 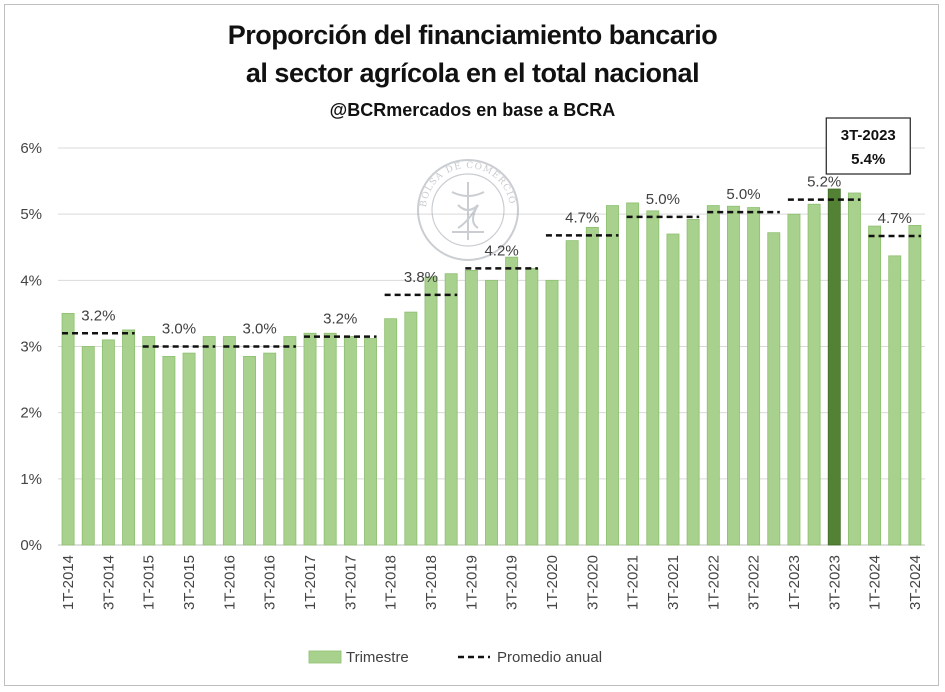 What do you see at coordinates (875, 582) in the screenshot?
I see `x-tick-label: 1T-2024` at bounding box center [875, 582].